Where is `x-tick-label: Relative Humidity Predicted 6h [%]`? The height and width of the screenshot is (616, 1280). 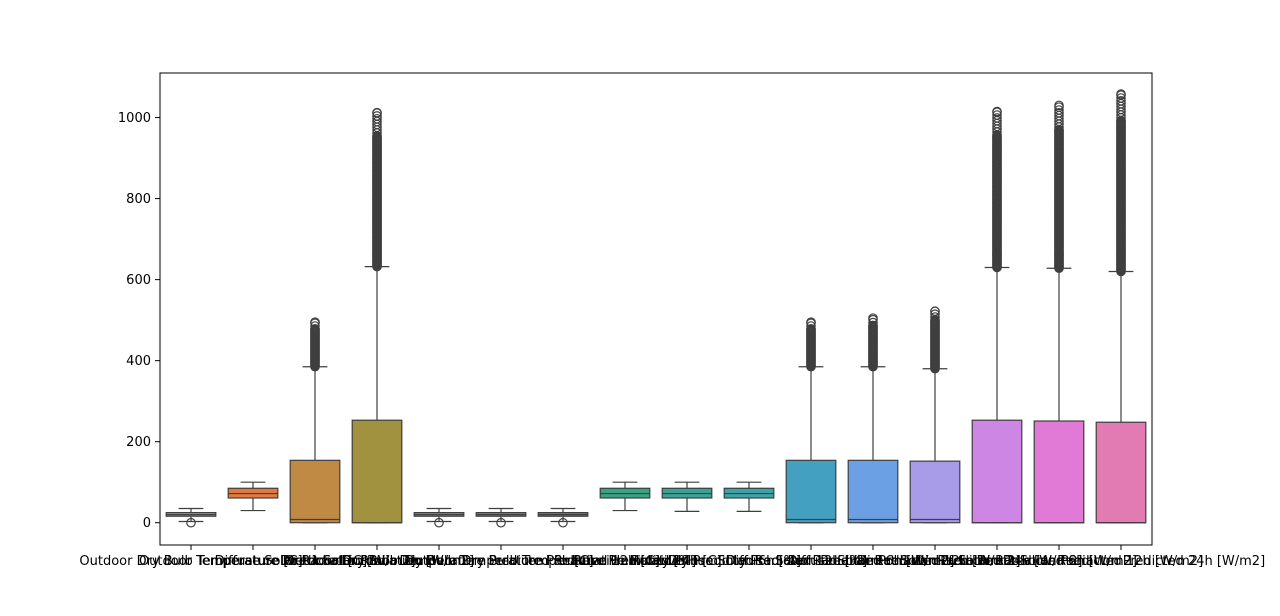
x-tick-label: Relative Humidity Predicted 6h [%] is located at coordinates (687, 561).